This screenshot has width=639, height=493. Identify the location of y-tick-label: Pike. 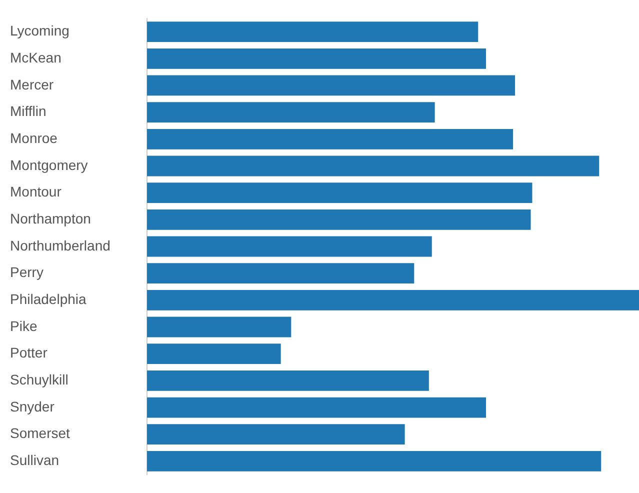
(24, 326).